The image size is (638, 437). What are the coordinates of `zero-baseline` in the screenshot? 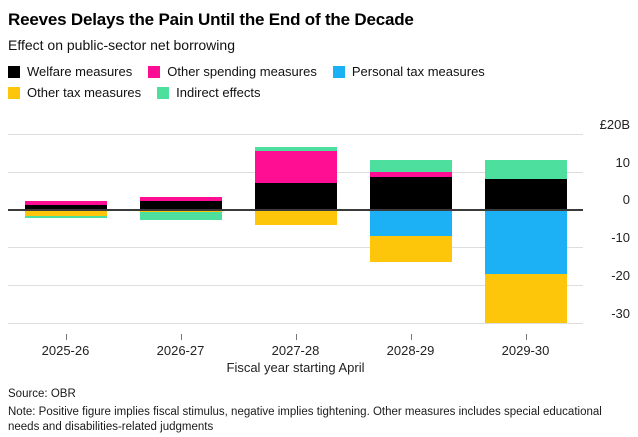 It's located at (295, 210).